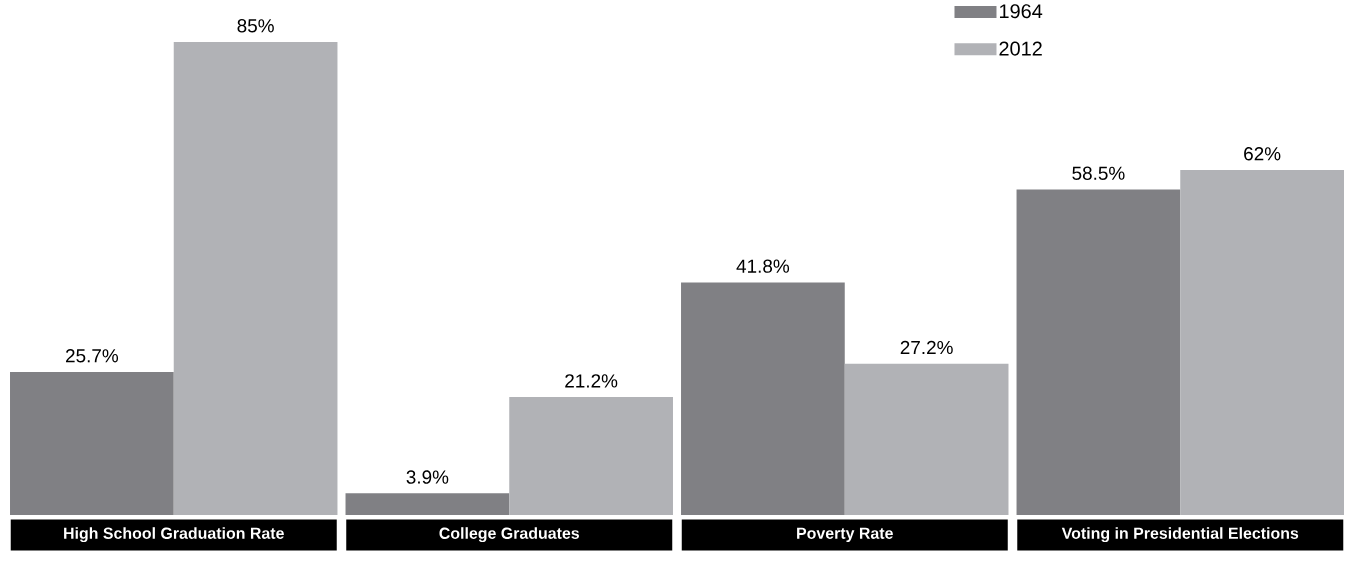  I want to click on data-label: 58.5%, so click(1098, 173).